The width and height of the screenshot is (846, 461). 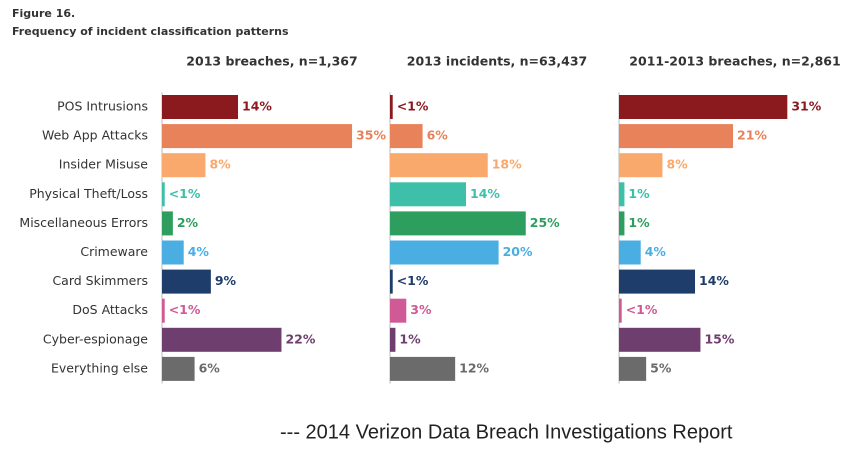 I want to click on category-label: Insider Misuse, so click(x=104, y=164).